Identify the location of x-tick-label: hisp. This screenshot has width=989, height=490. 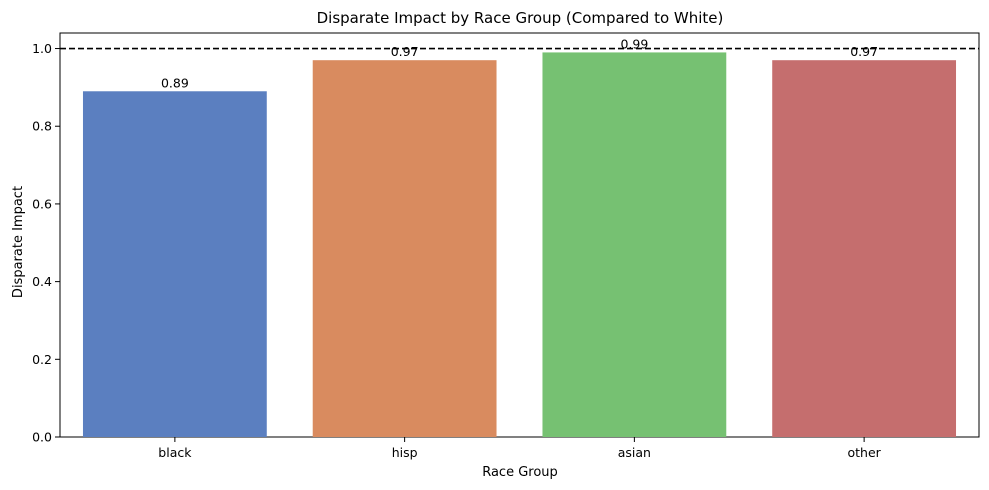
(405, 452).